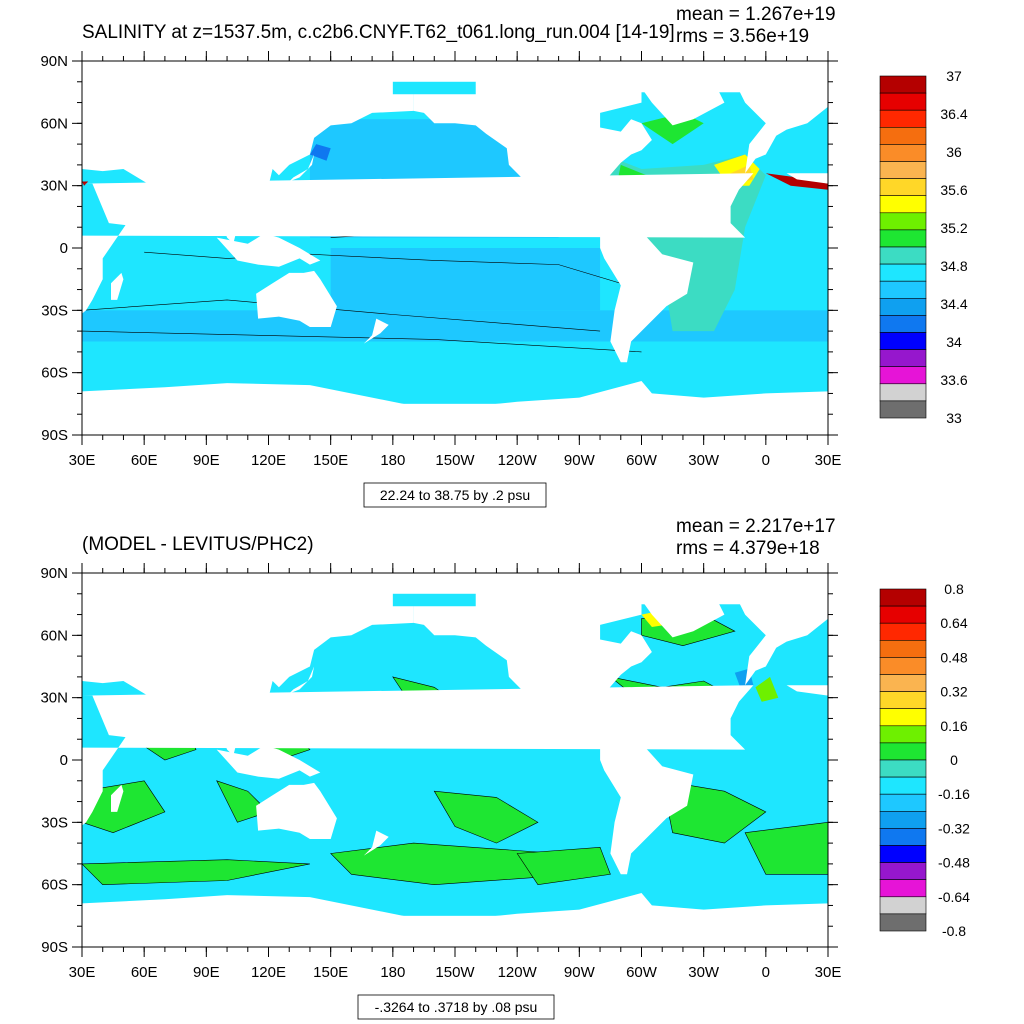  Describe the element at coordinates (518, 972) in the screenshot. I see `x-tick-label: 120W` at that location.